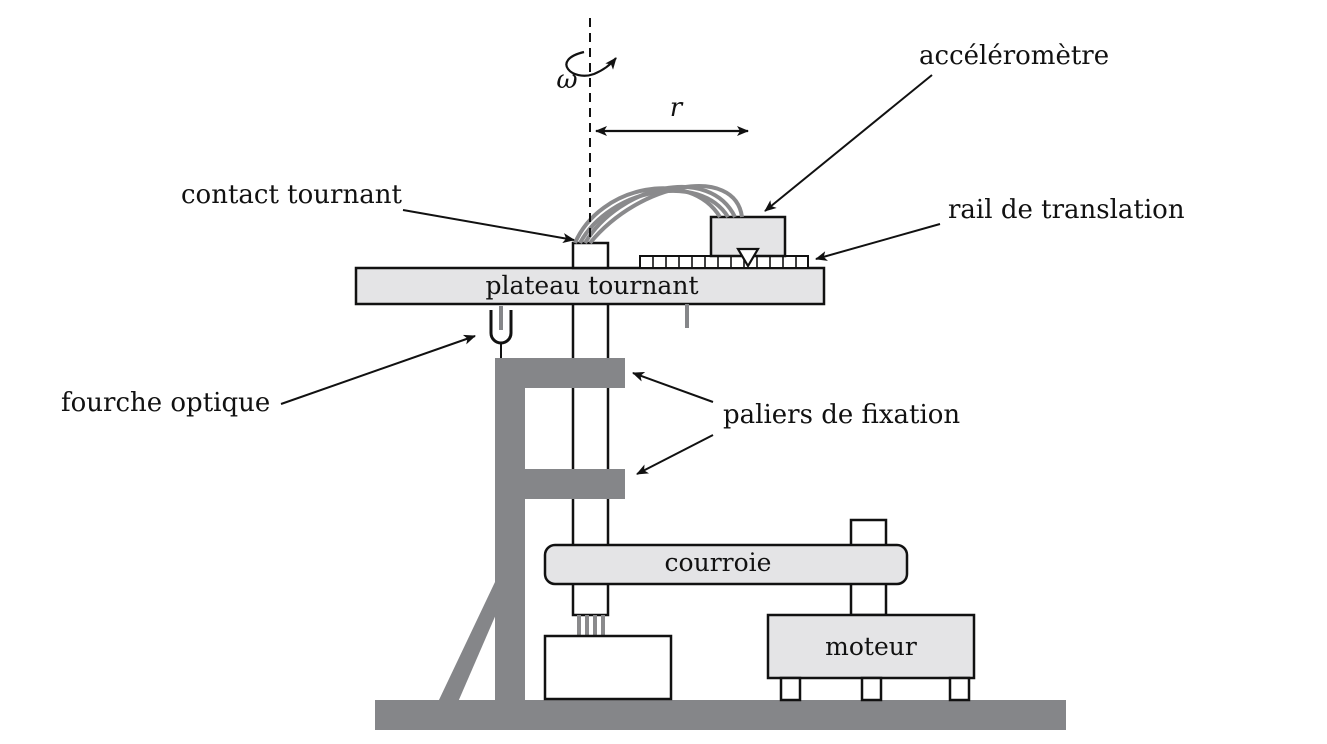 The height and width of the screenshot is (744, 1327). Describe the element at coordinates (1014, 56) in the screenshot. I see `accelerometer-label: accéléromètre` at that location.